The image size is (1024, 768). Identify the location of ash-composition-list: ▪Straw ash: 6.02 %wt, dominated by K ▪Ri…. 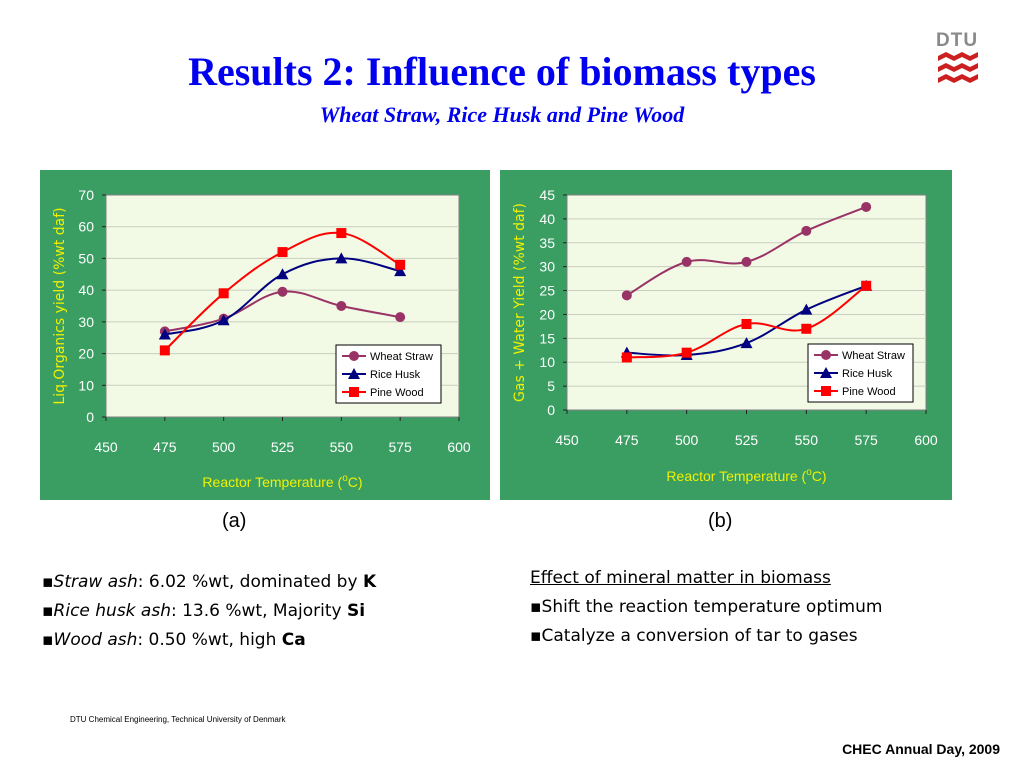
(209, 611).